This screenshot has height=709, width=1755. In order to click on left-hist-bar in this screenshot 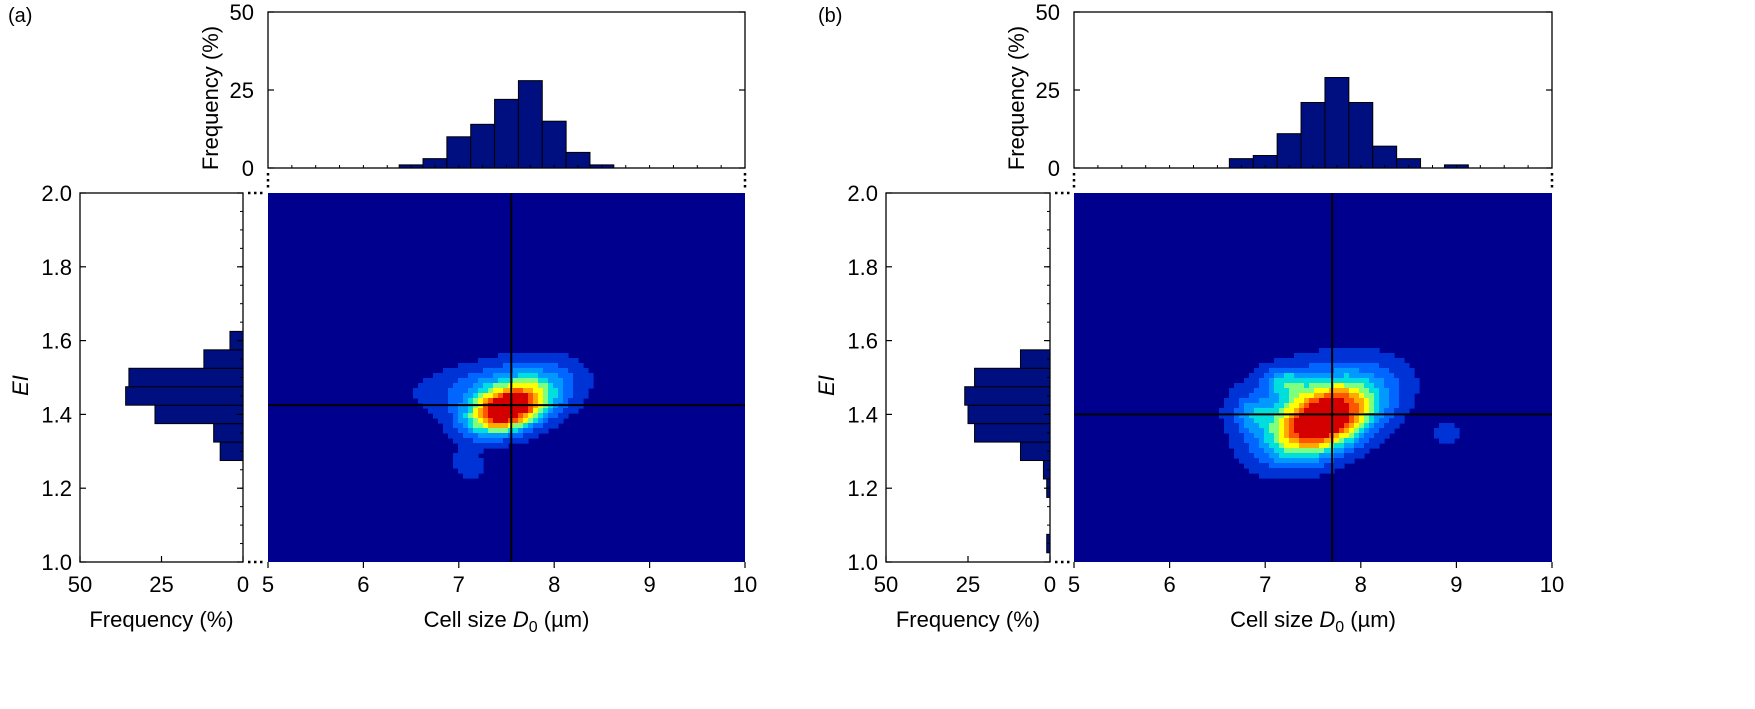, I will do `click(223, 359)`.